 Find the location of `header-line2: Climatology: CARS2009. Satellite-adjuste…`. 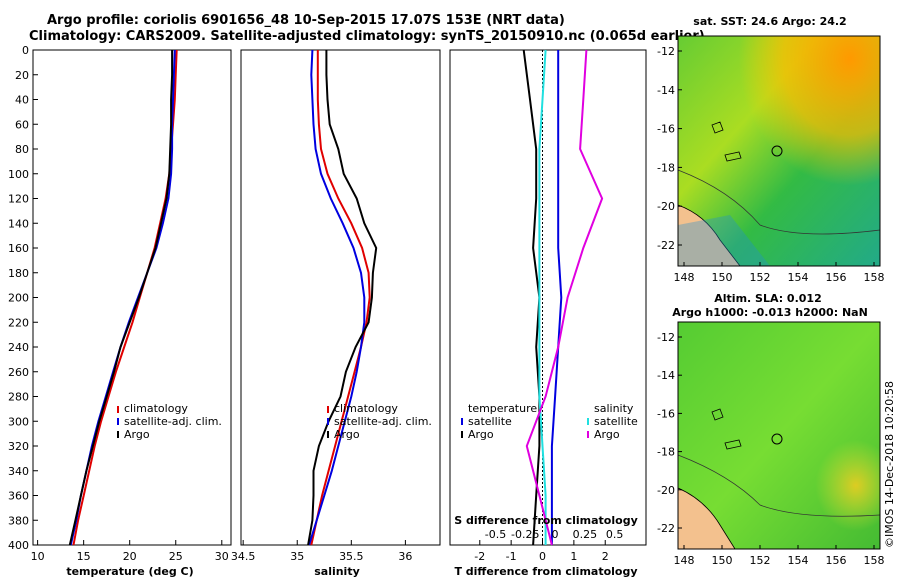

header-line2: Climatology: CARS2009. Satellite-adjuste… is located at coordinates (367, 36).